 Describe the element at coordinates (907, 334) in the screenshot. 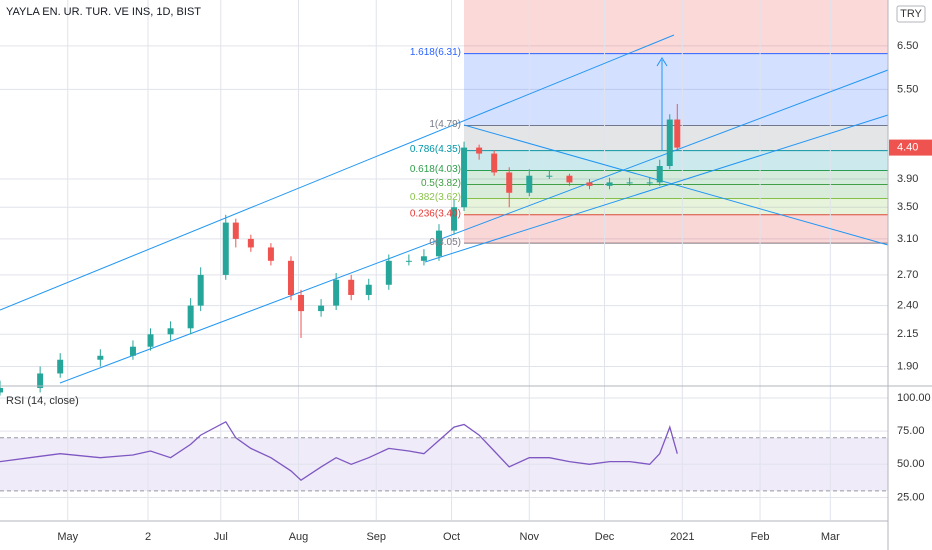

I see `y-tick-label: 2.15` at that location.